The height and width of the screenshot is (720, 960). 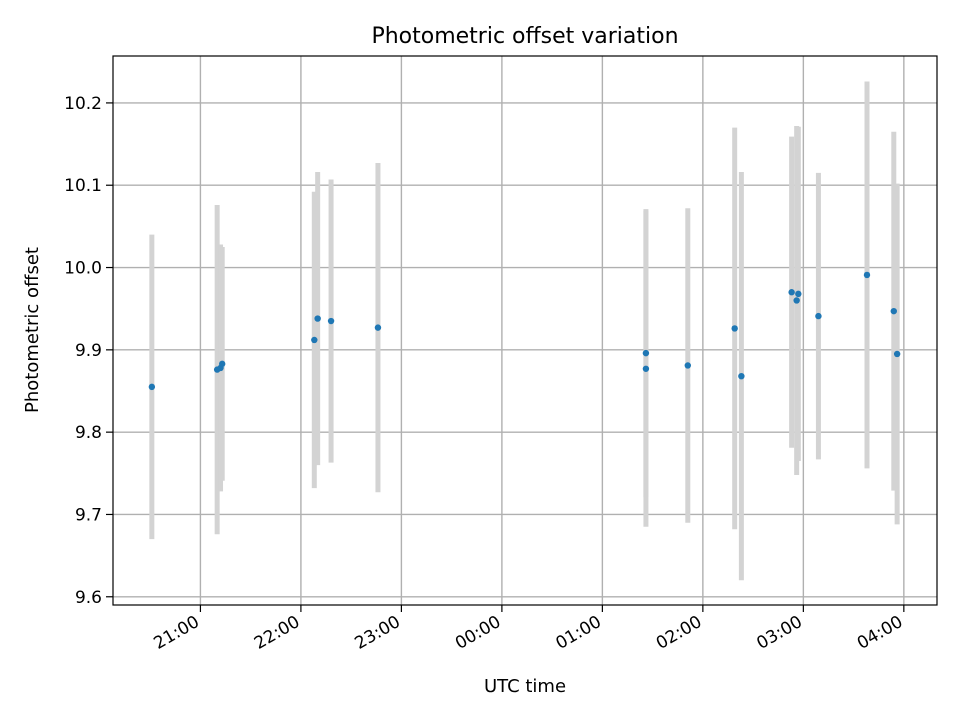 I want to click on data-points, so click(x=524, y=331).